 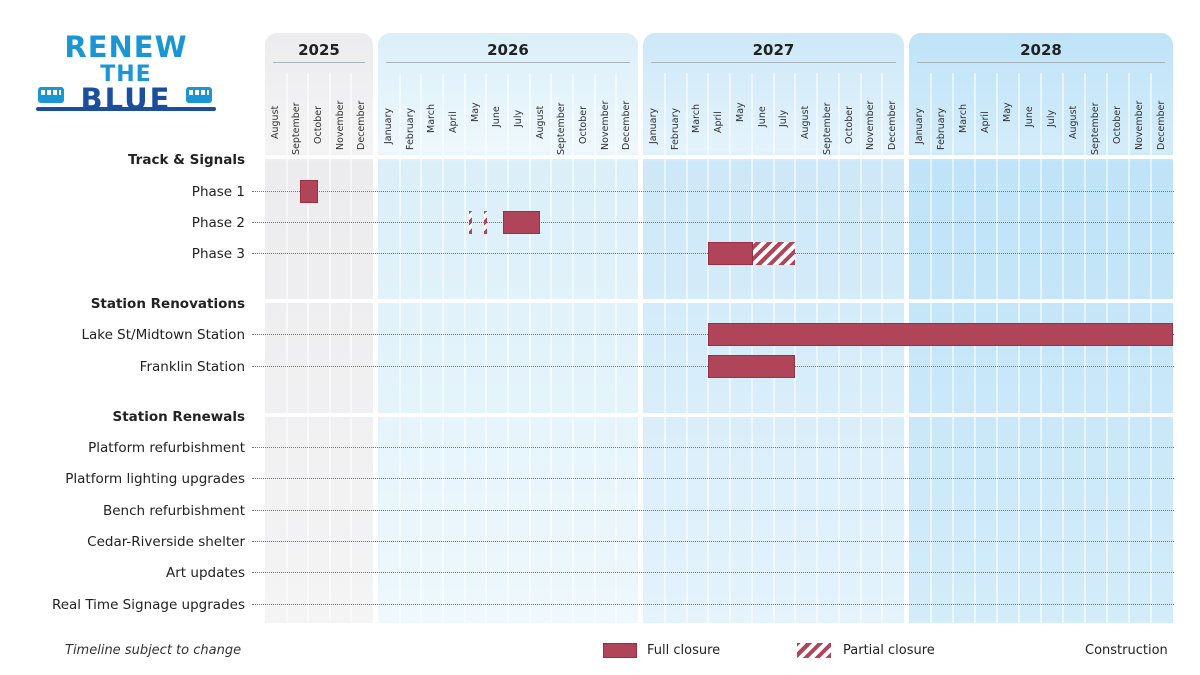 I want to click on legend-swatch-full, so click(x=620, y=650).